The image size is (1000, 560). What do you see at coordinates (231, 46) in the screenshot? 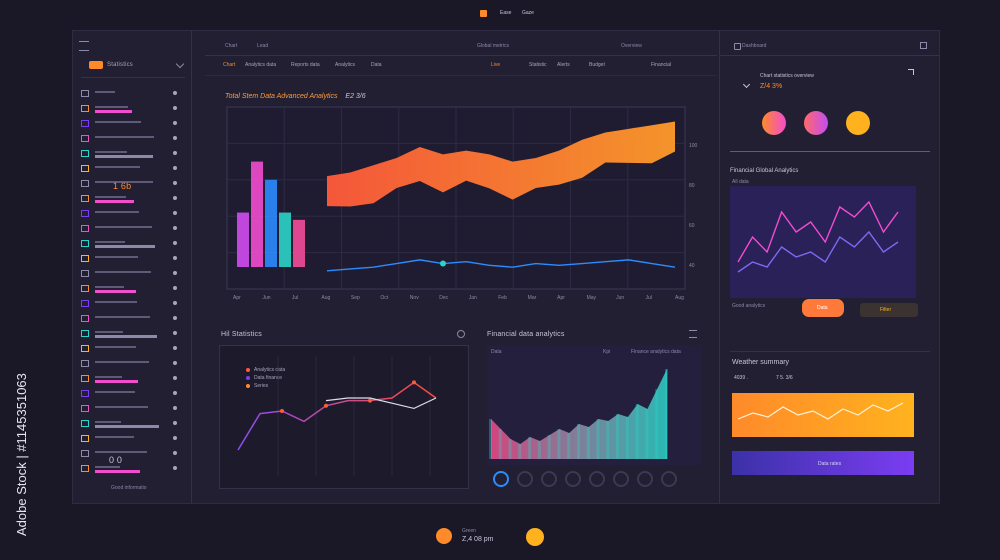
I see `header-item-0: Chart` at bounding box center [231, 46].